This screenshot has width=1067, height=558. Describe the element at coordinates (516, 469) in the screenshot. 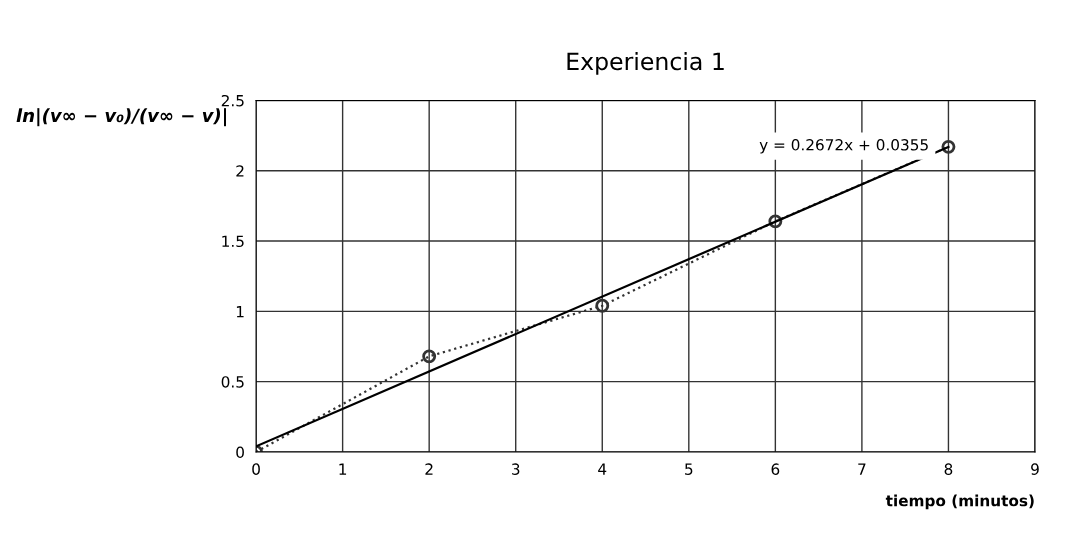

I see `x-tick-label: 3` at that location.